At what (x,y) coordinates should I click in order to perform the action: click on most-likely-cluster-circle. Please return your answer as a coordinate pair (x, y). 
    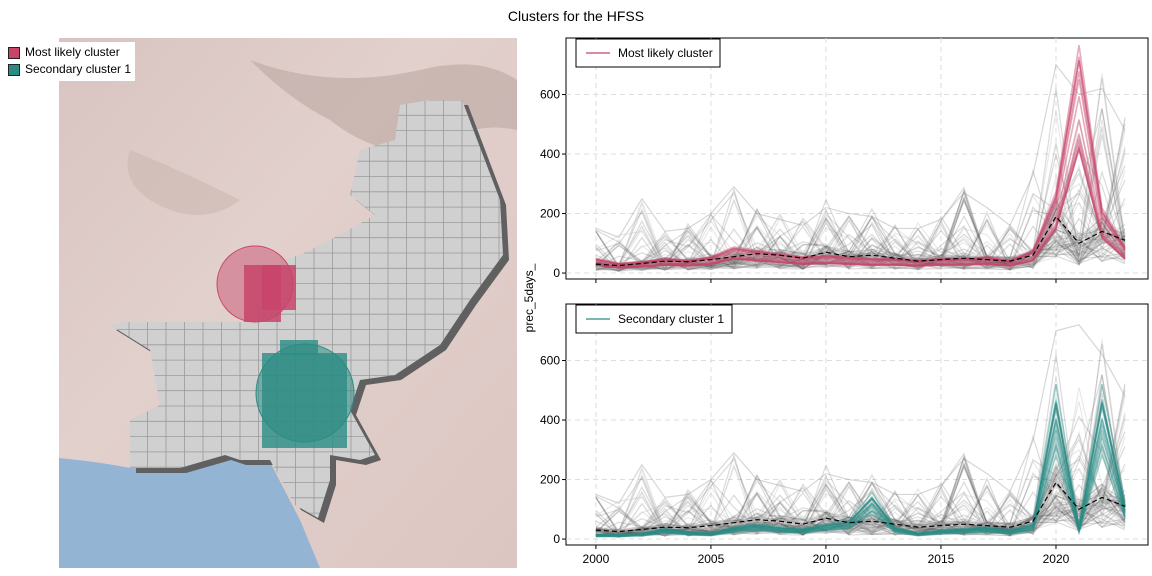
    Looking at the image, I should click on (255, 284).